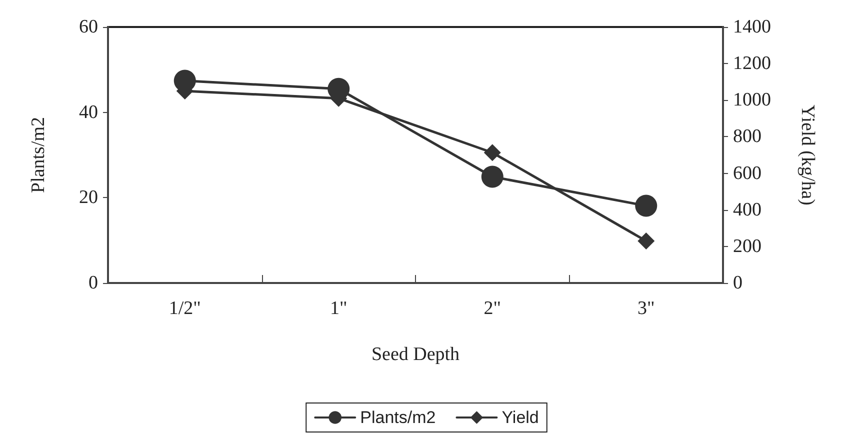  Describe the element at coordinates (646, 308) in the screenshot. I see `x-tick-label: 3"` at that location.